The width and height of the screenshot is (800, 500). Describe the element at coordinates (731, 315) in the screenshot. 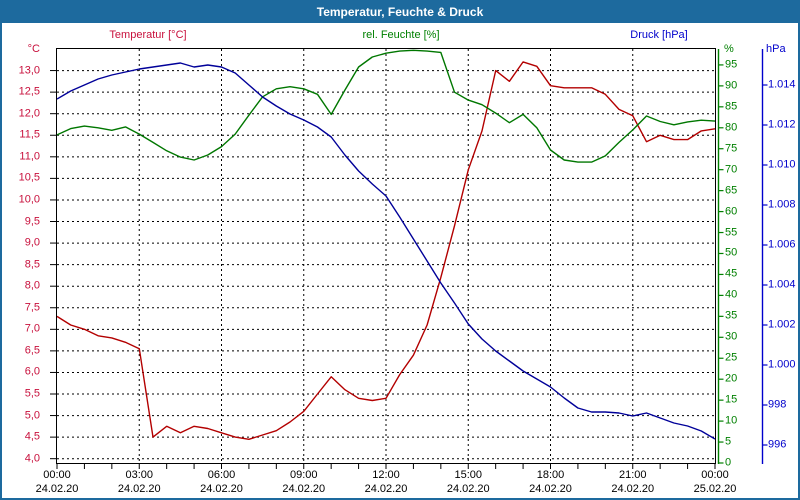

I see `humidity-tick-label: 35` at that location.